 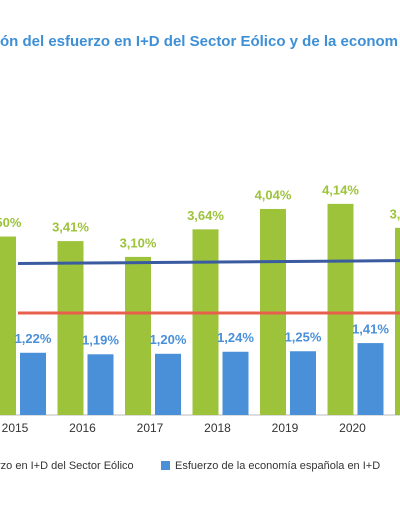 I want to click on value-label: 3,41%, so click(x=70, y=227).